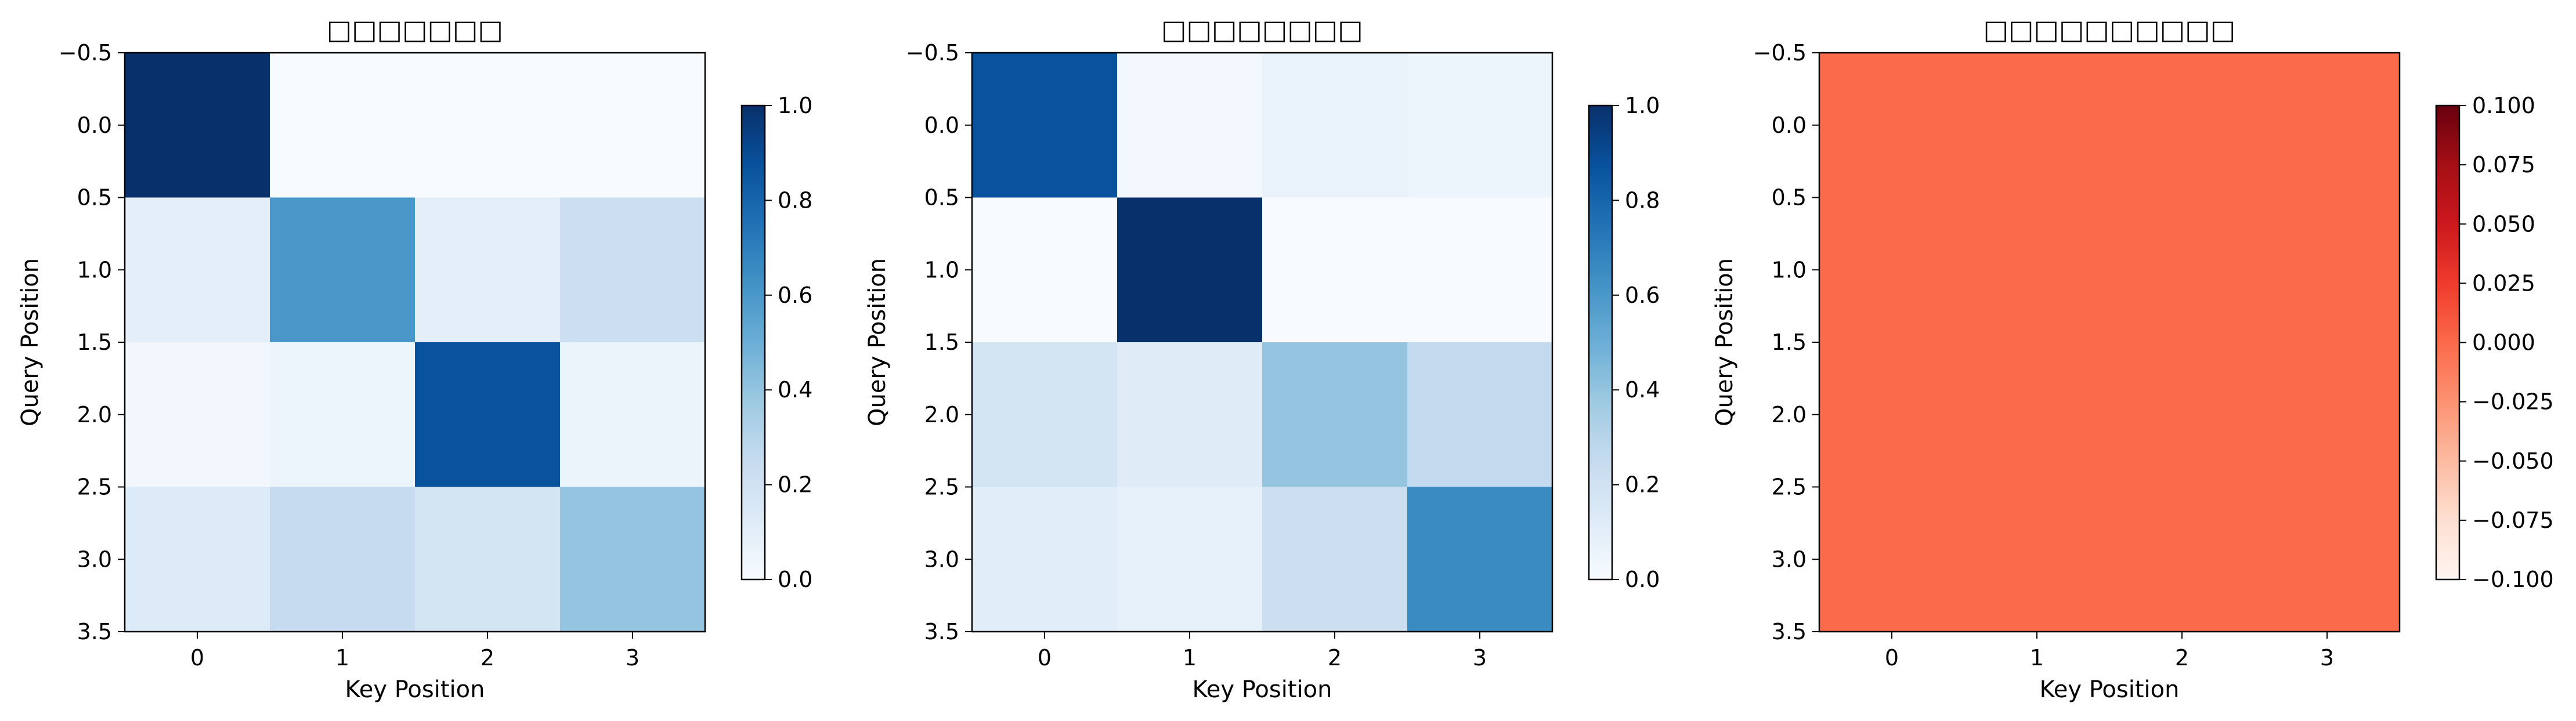 The height and width of the screenshot is (721, 2576). What do you see at coordinates (1789, 631) in the screenshot?
I see `y-tick-label: 3.5` at bounding box center [1789, 631].